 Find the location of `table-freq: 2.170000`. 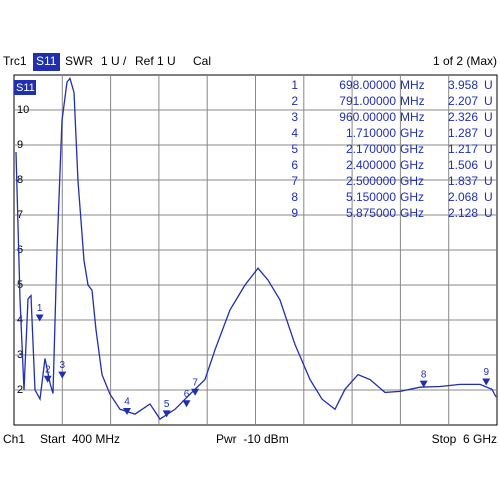

table-freq: 2.170000 is located at coordinates (371, 149).